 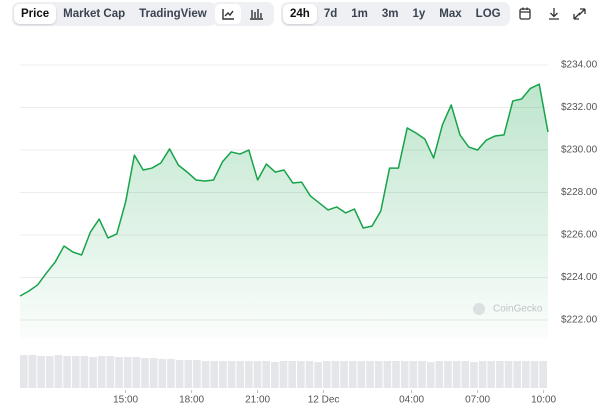 What do you see at coordinates (35, 14) in the screenshot?
I see `view-tab: Price` at bounding box center [35, 14].